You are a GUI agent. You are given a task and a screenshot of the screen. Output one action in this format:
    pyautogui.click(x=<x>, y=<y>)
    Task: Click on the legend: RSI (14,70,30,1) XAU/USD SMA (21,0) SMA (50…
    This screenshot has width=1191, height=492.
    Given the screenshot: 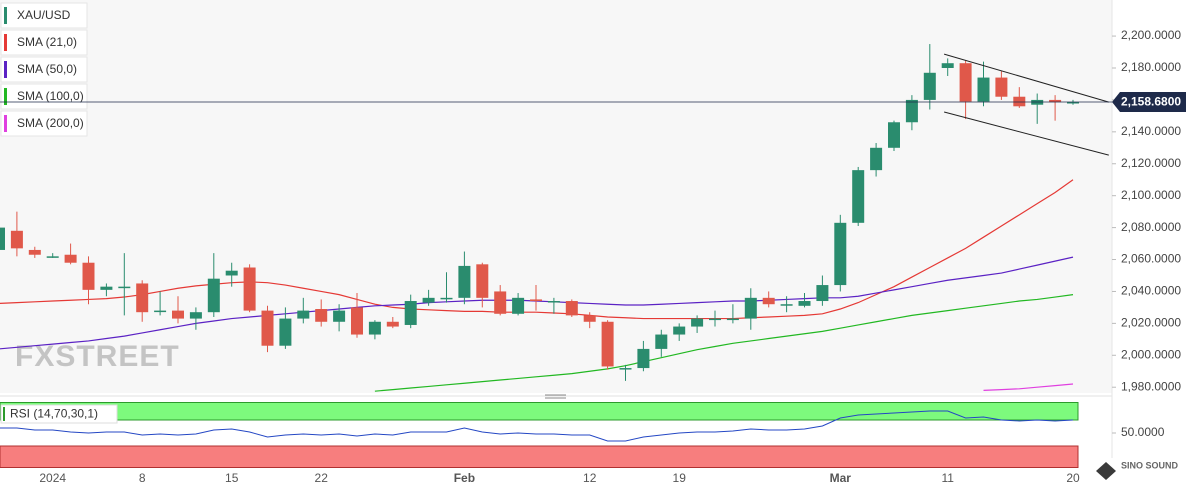 What is the action you would take?
    pyautogui.click(x=59, y=213)
    